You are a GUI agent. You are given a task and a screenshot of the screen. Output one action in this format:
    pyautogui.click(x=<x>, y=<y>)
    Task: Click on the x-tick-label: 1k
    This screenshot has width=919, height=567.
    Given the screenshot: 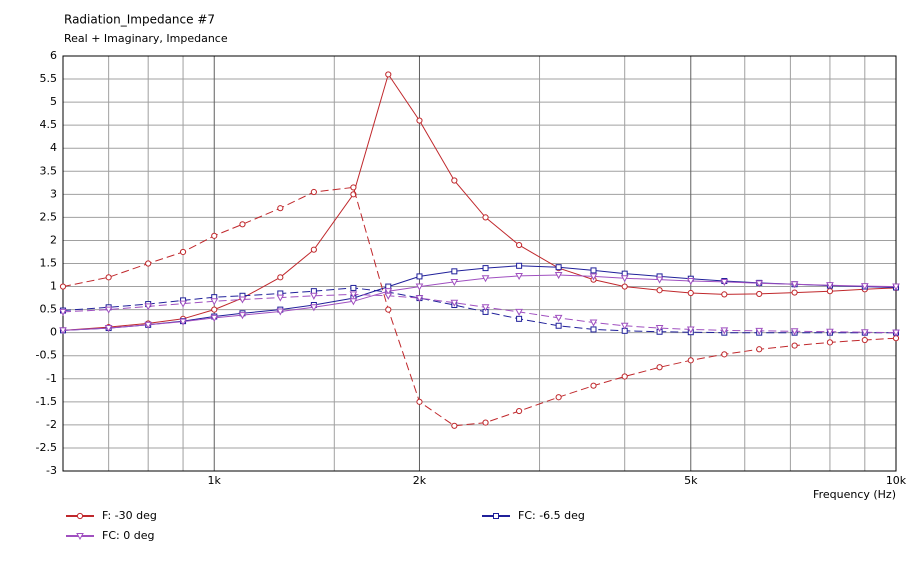 What is the action you would take?
    pyautogui.click(x=215, y=480)
    